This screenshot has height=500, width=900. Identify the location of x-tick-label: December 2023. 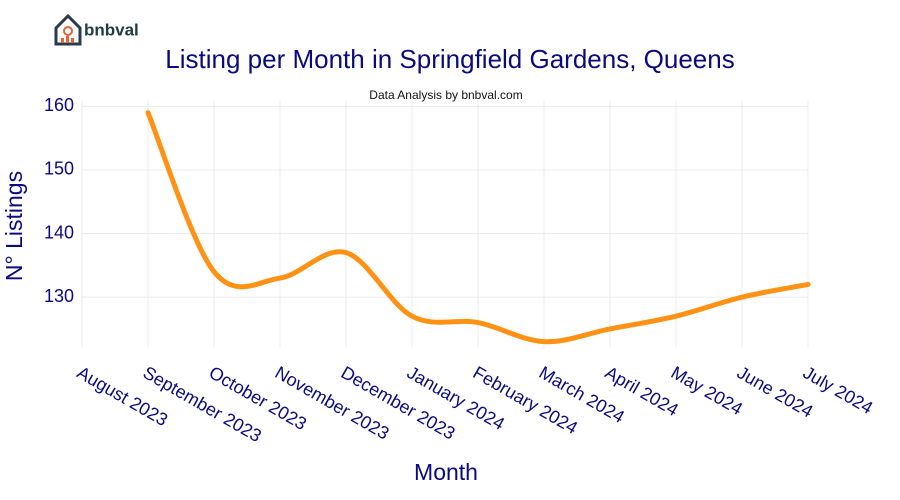
(398, 402).